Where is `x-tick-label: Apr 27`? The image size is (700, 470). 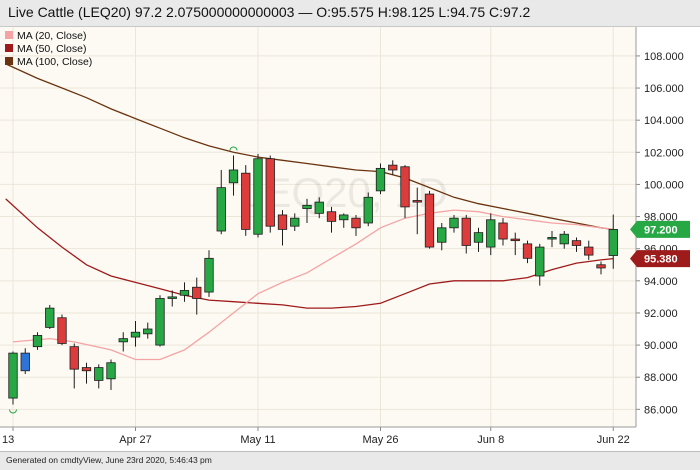 x-tick-label: Apr 27 is located at coordinates (135, 440).